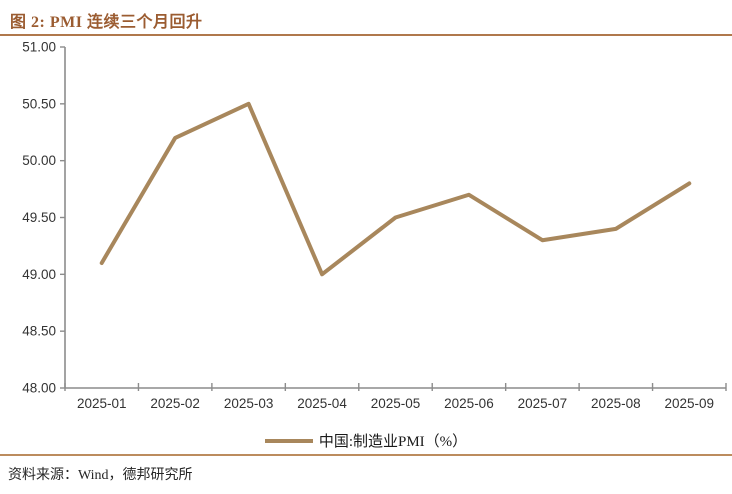  I want to click on svg-text: 2025-01, so click(102, 403).